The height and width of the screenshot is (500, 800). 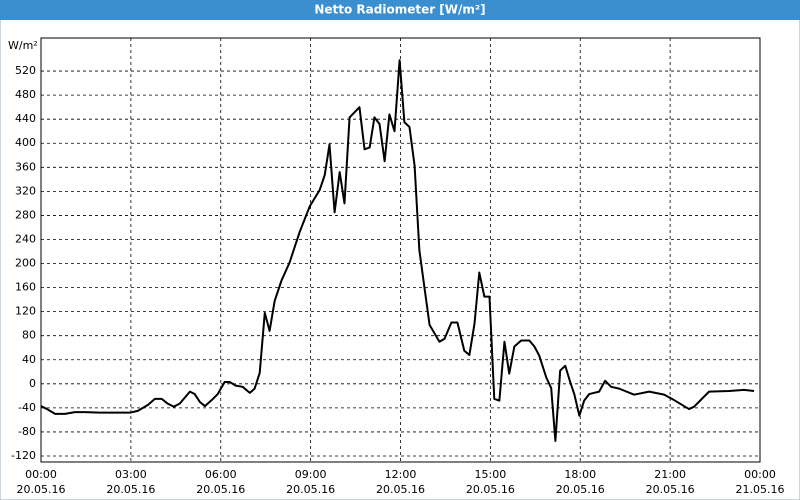 I want to click on y-tick-label: 80, so click(x=29, y=335).